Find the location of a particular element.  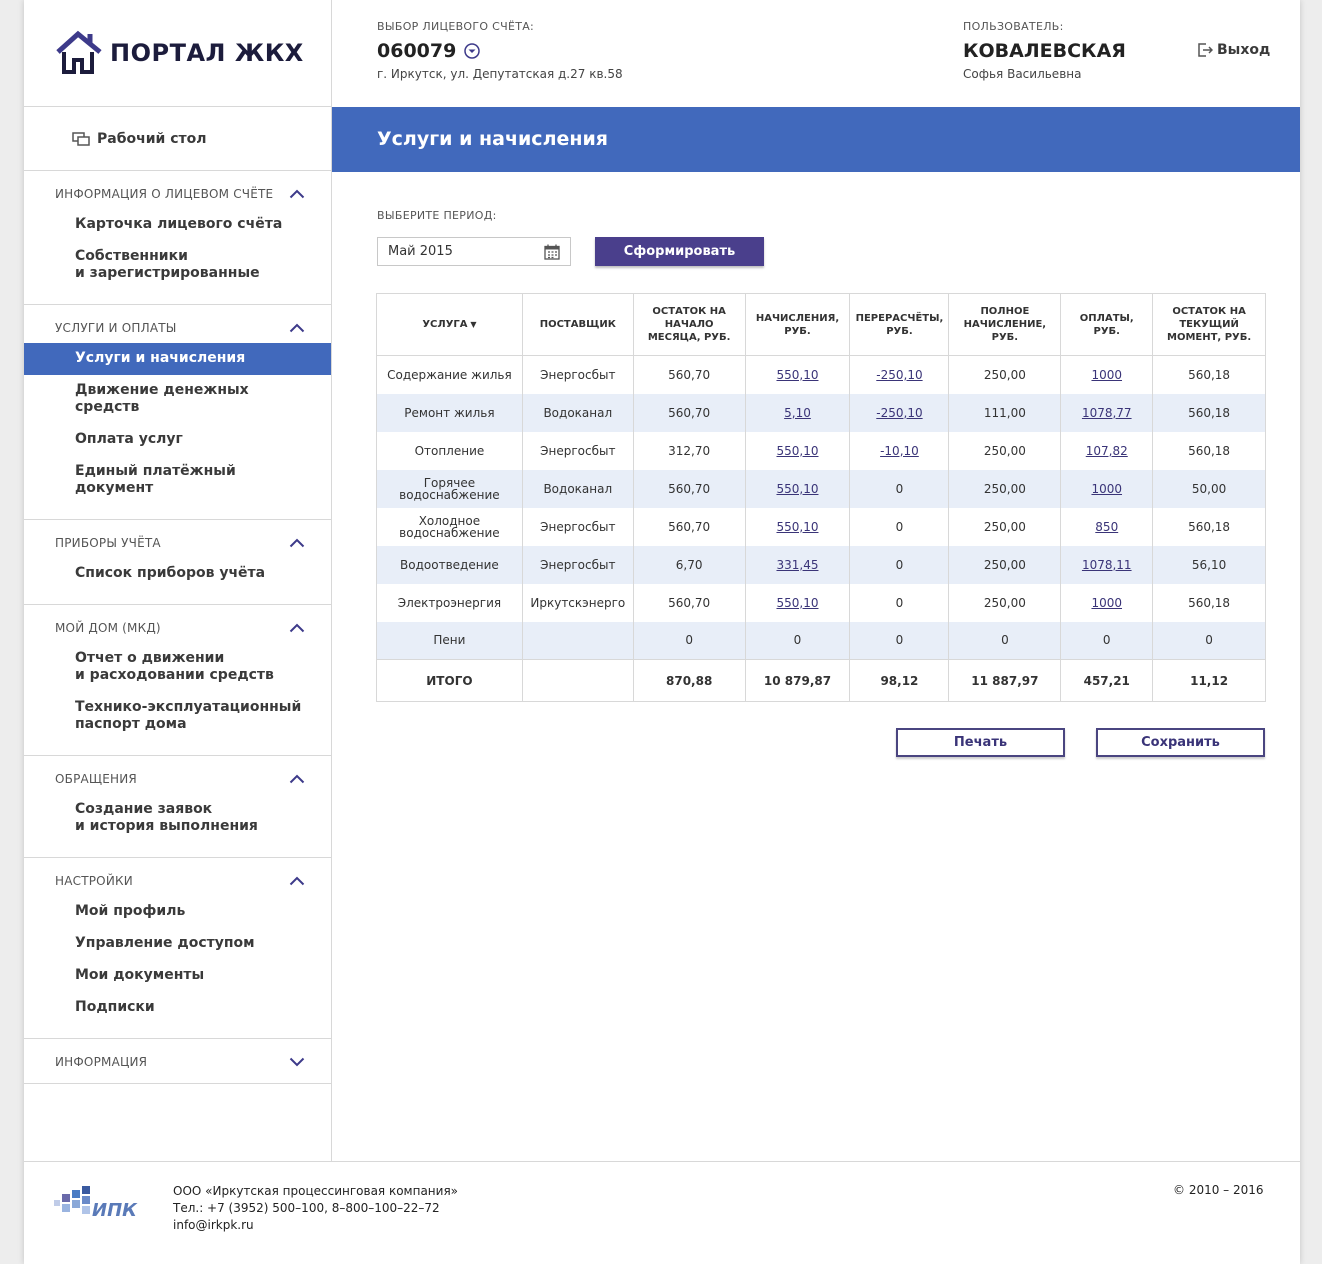

cell-link: 331,45 is located at coordinates (797, 564).